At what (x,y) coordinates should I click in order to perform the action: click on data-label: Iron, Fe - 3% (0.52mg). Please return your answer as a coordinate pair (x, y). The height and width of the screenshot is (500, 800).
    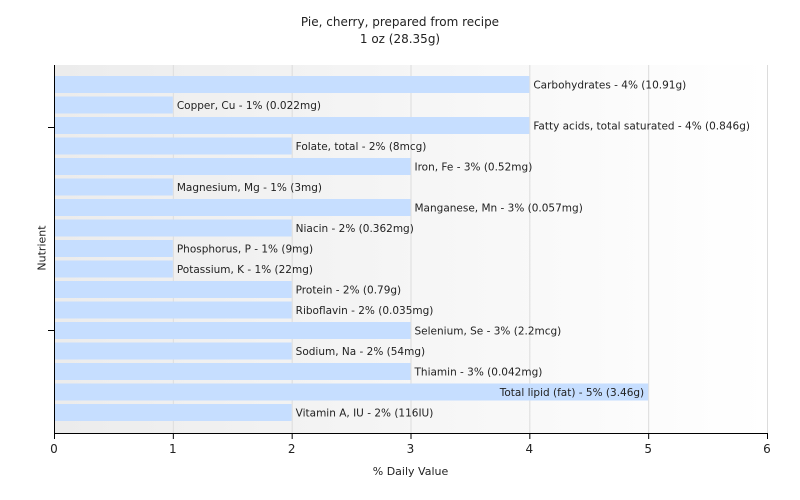
    Looking at the image, I should click on (474, 168).